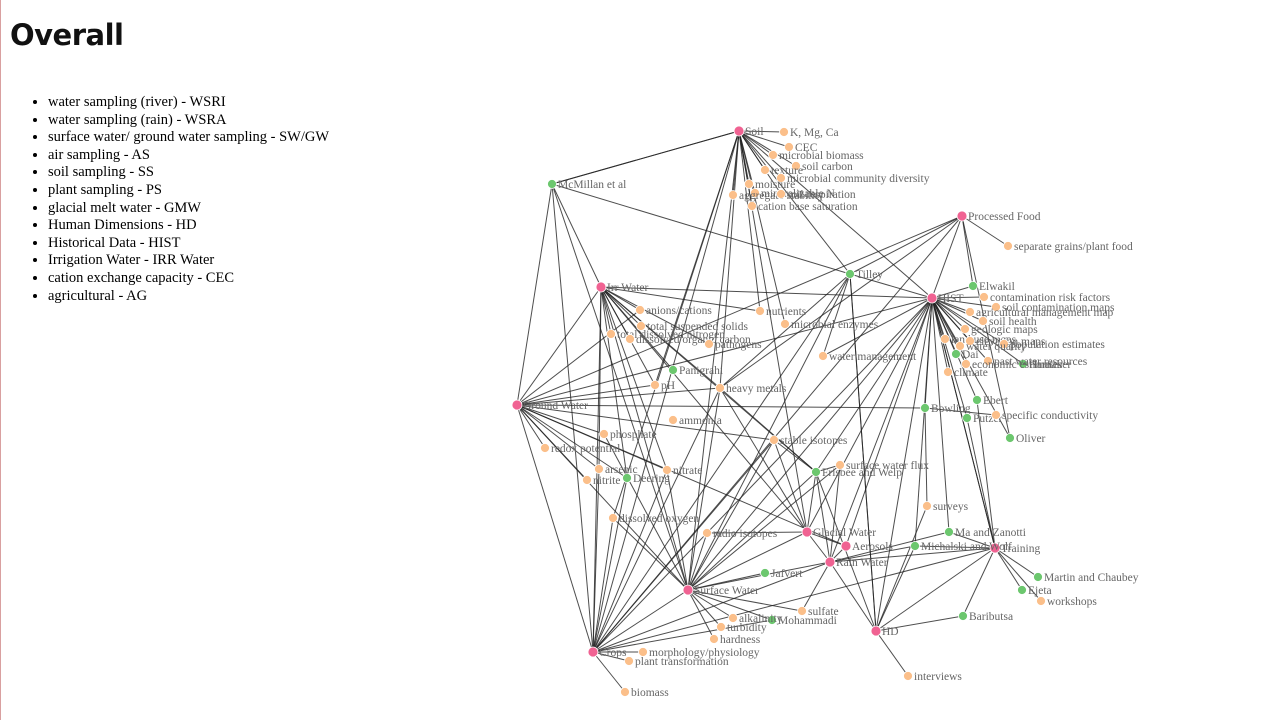  I want to click on node-dot-soilcarbon, so click(796, 166).